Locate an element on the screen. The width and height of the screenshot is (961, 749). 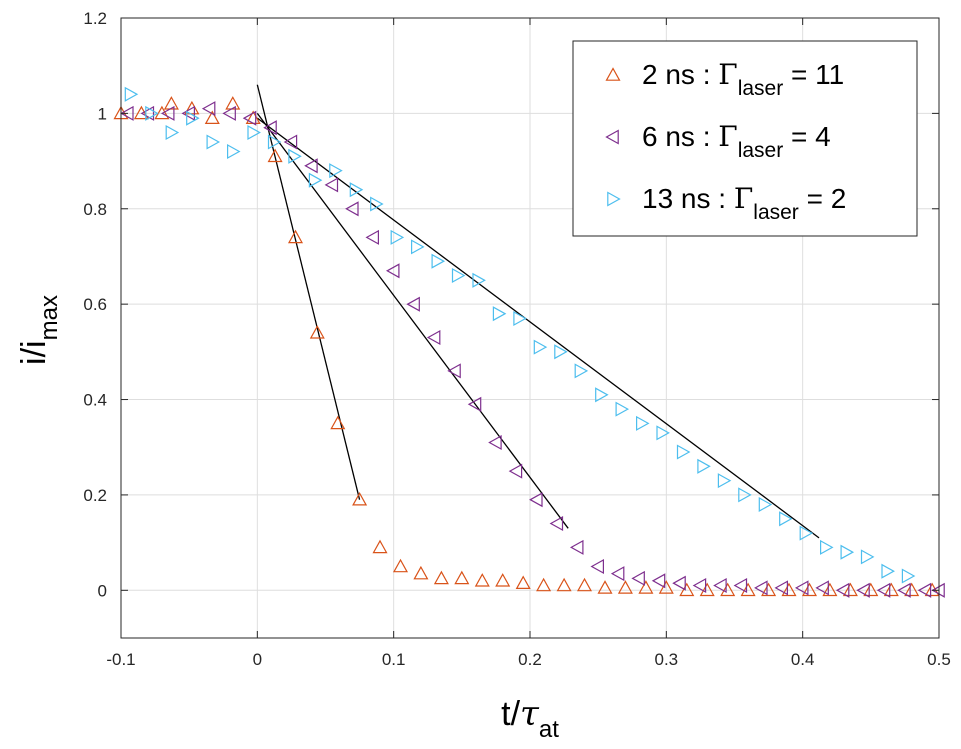
y-tick-label: 0.2 is located at coordinates (95, 495).